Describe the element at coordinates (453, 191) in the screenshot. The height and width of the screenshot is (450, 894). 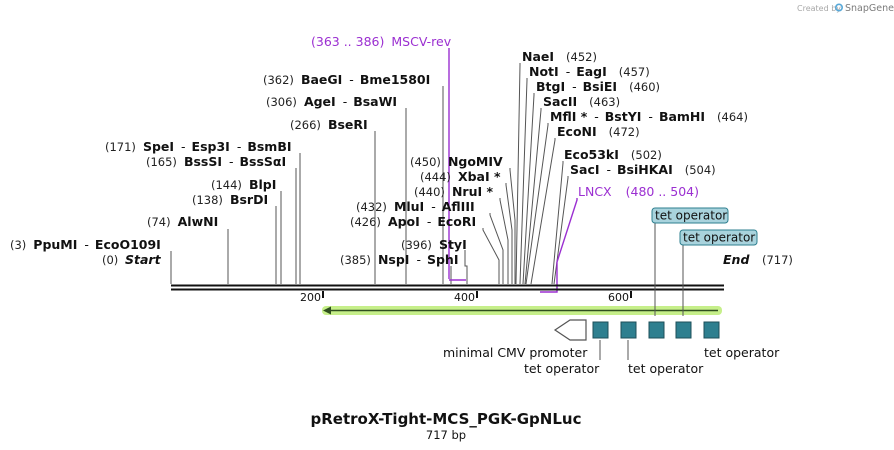
I see `site-nrui: (440) NruI *` at that location.